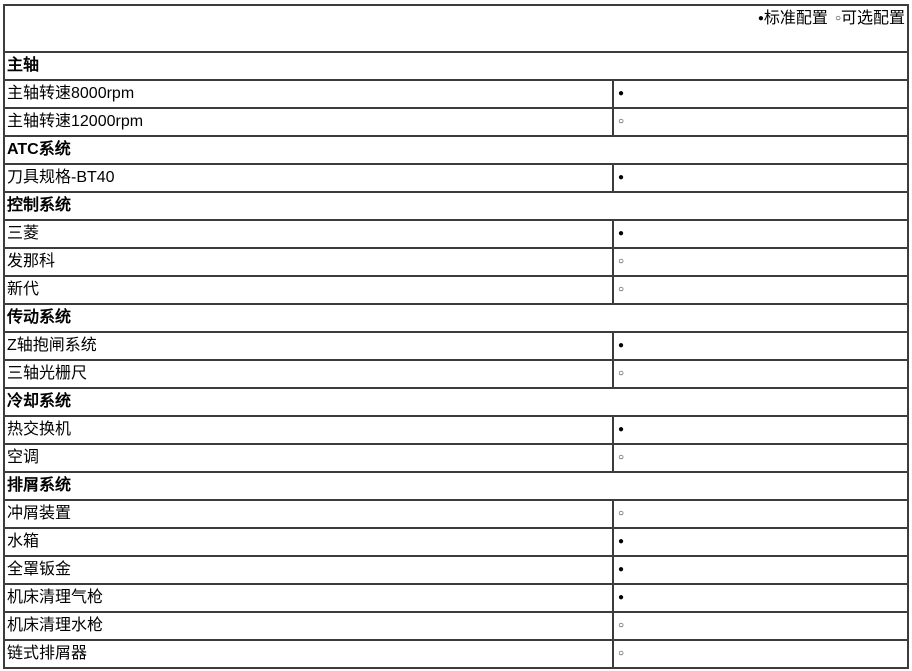  Describe the element at coordinates (308, 234) in the screenshot. I see `config-item-label: 三菱` at that location.